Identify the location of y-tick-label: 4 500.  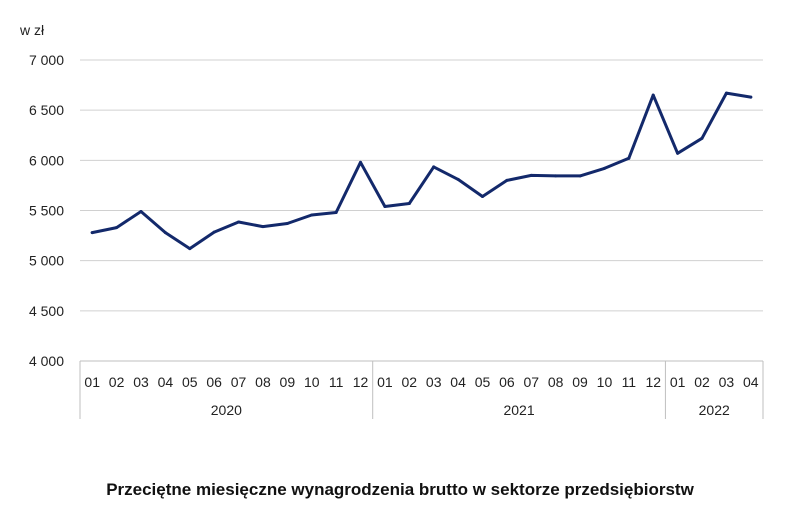
(46, 311).